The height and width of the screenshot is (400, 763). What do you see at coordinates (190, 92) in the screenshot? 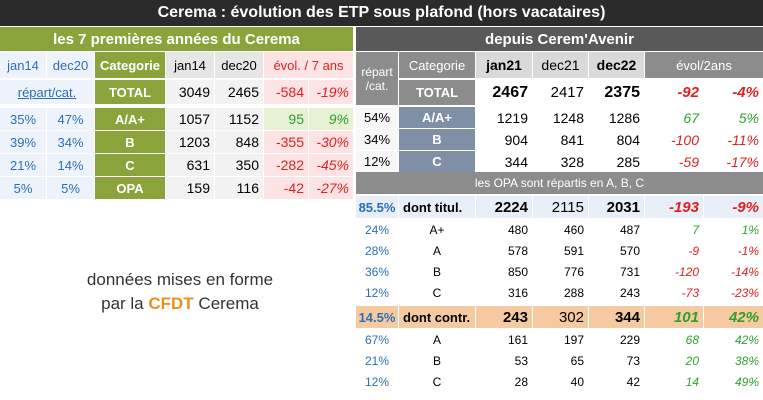
I see `left-total-jan14: 3049` at bounding box center [190, 92].